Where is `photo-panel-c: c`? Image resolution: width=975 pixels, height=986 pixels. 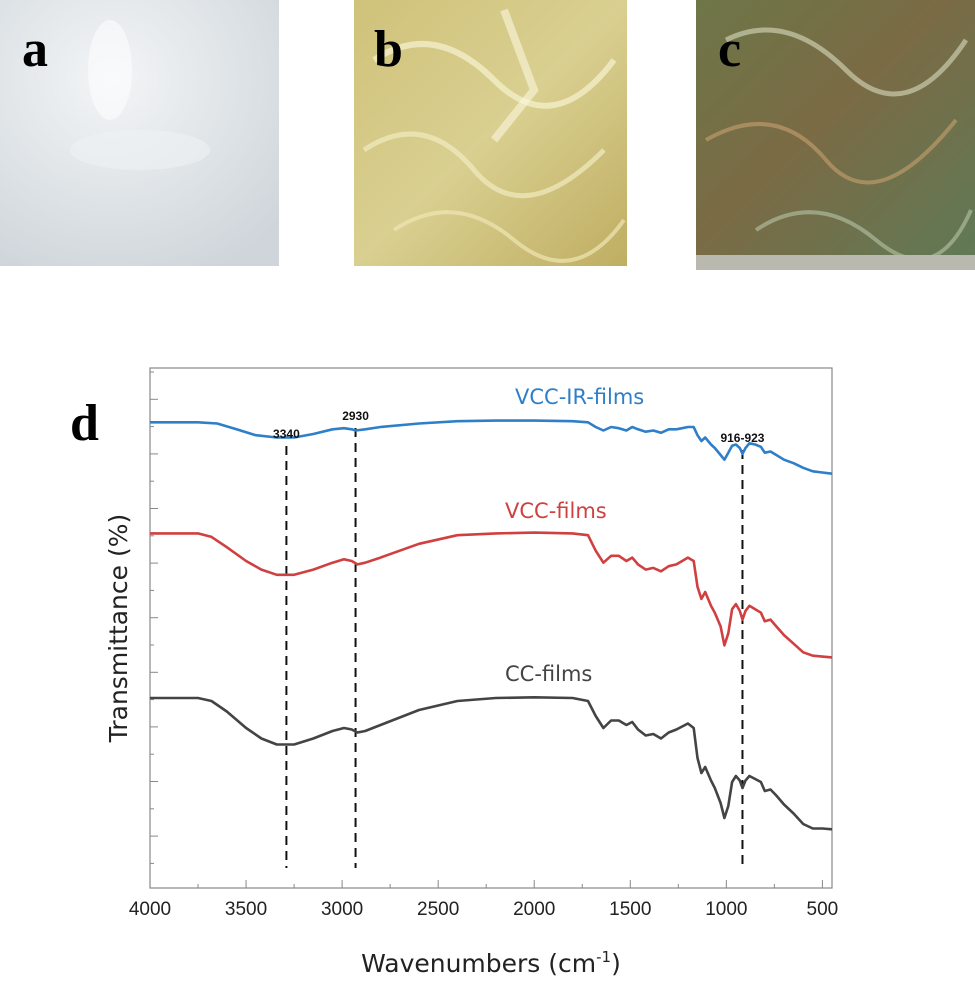 photo-panel-c: c is located at coordinates (835, 135).